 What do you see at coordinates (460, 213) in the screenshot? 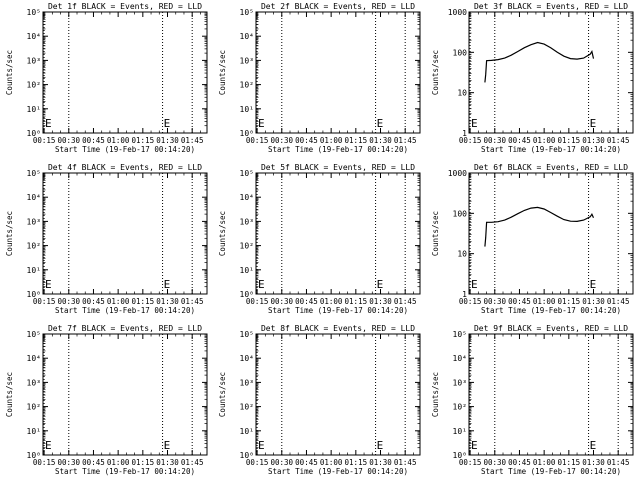
I see `y-tick-label: 100` at bounding box center [460, 213].